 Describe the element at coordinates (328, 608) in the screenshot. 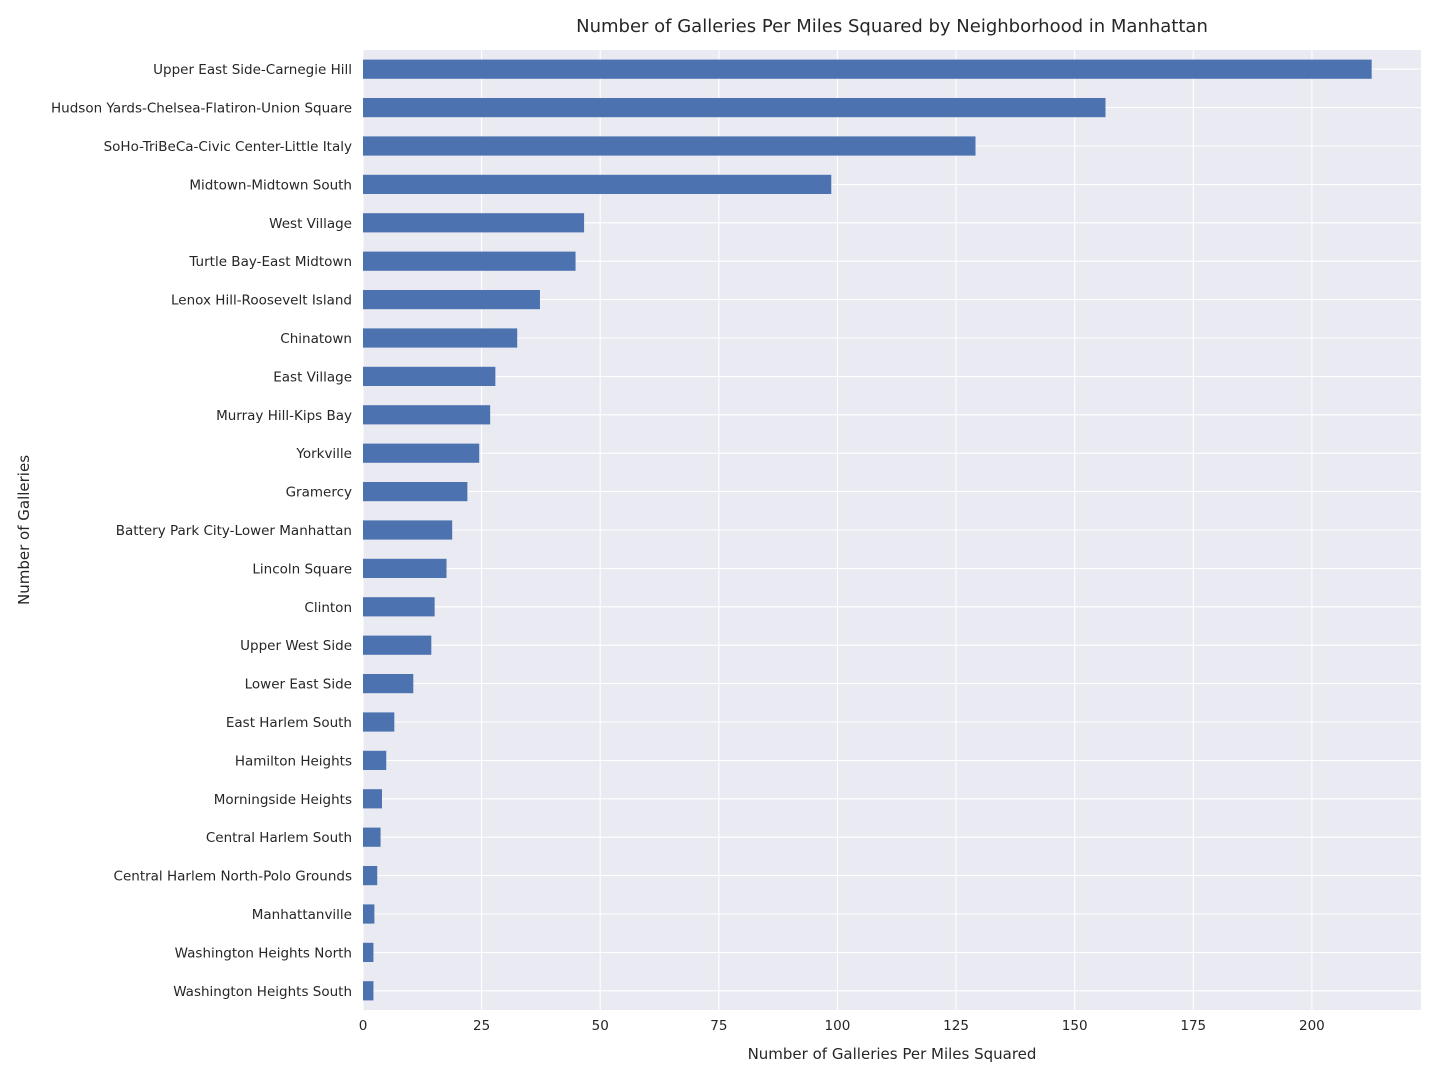

I see `y-tick-label: Clinton` at that location.